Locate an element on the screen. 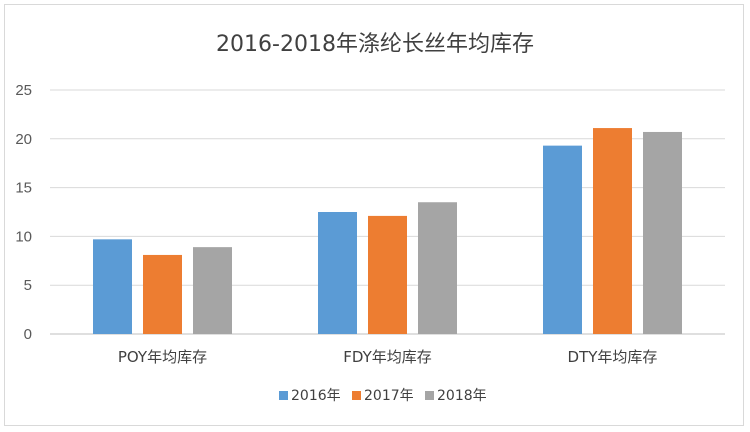 This screenshot has height=432, width=750. y-tick-label: 5 is located at coordinates (28, 285).